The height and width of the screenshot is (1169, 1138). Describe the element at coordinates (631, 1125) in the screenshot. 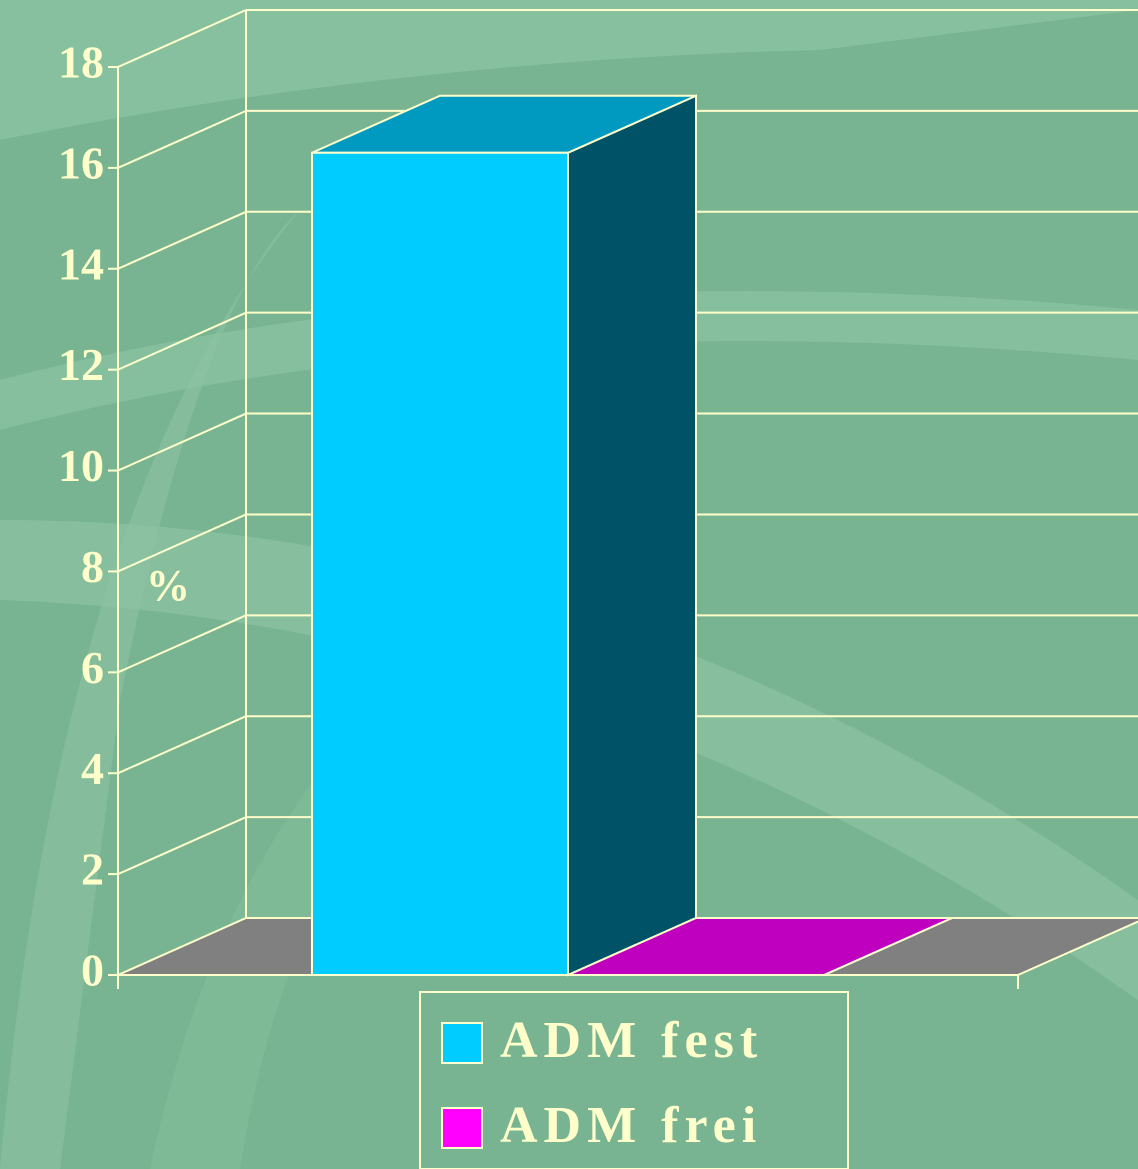

I see `legend-label: ADM frei` at that location.